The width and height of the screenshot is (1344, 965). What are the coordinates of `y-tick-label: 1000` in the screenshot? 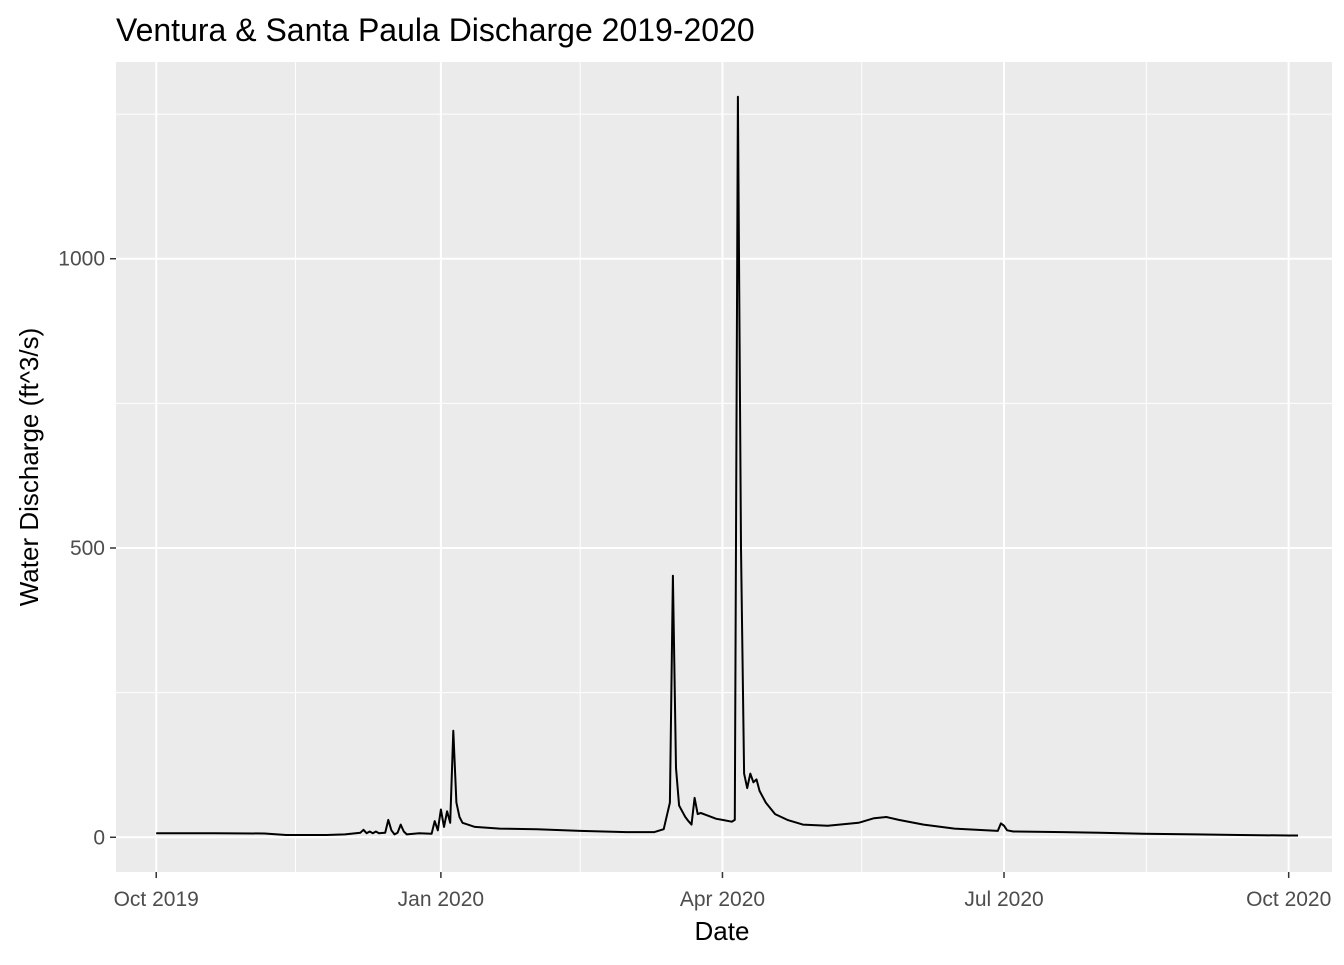 It's located at (81, 259).